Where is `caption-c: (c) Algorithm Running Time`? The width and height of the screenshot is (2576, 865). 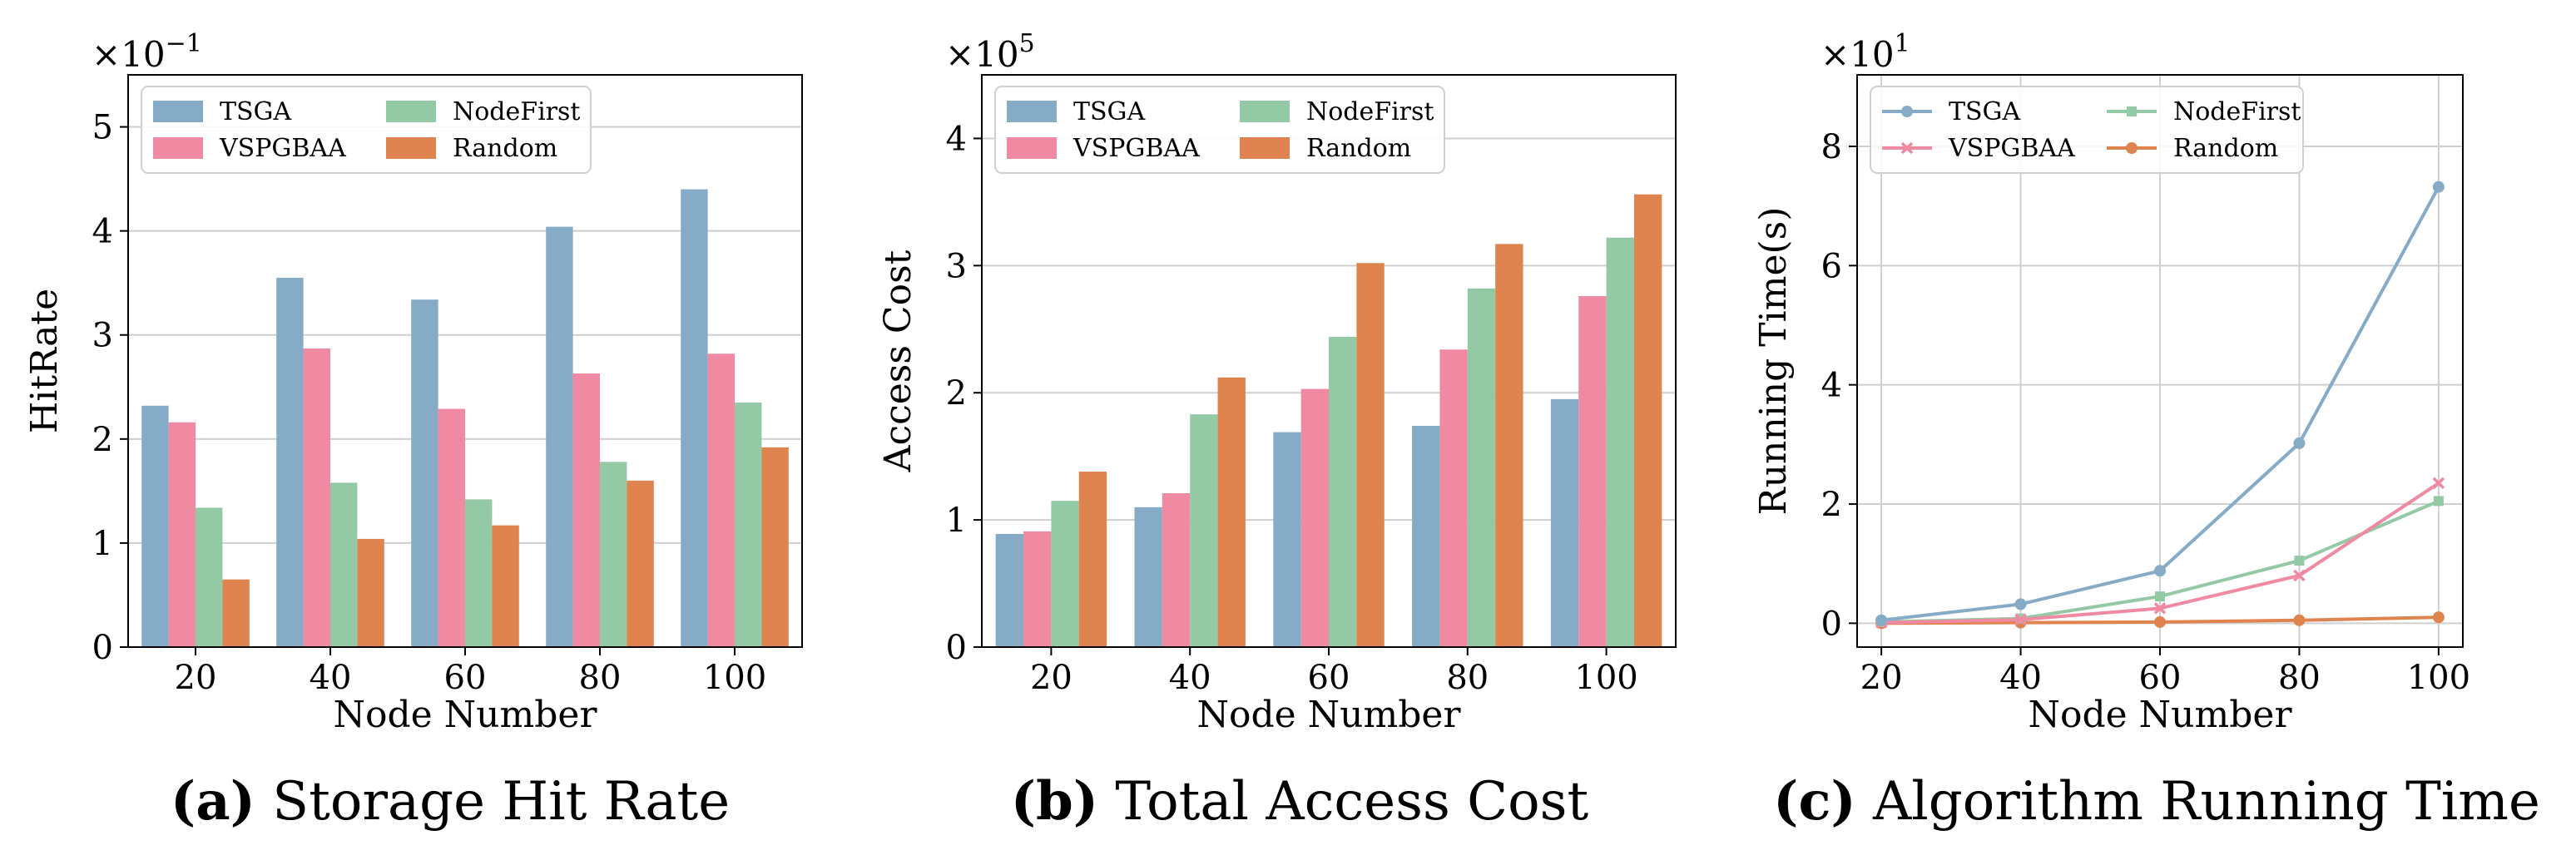
caption-c: (c) Algorithm Running Time is located at coordinates (2156, 802).